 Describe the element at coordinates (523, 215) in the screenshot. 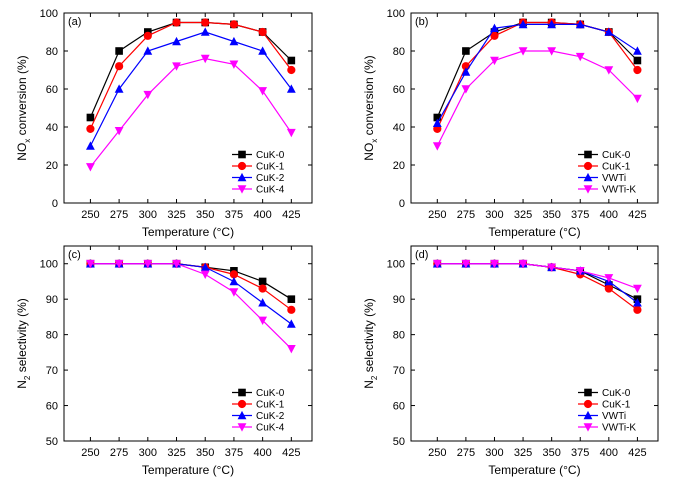

I see `x-tick-label: 325` at that location.